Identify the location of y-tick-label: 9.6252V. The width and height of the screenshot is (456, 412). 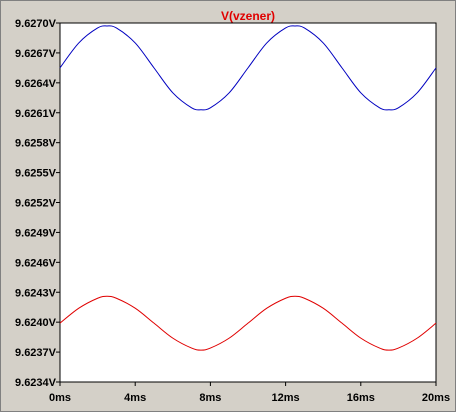
(36, 204).